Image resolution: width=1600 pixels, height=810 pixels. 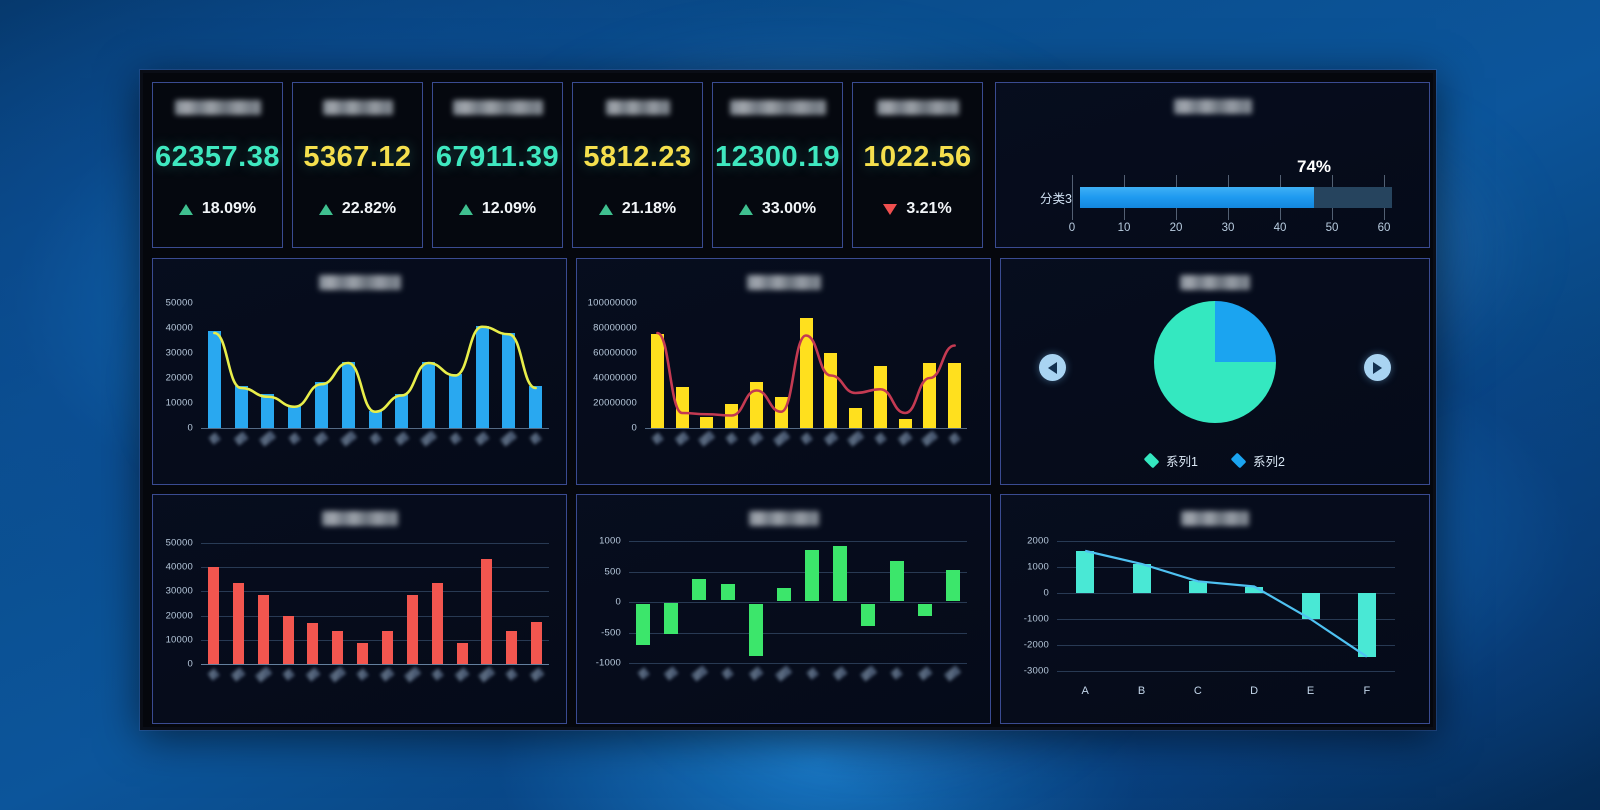 I want to click on kpi-card-4: 5812.23 21.18%, so click(x=637, y=165).